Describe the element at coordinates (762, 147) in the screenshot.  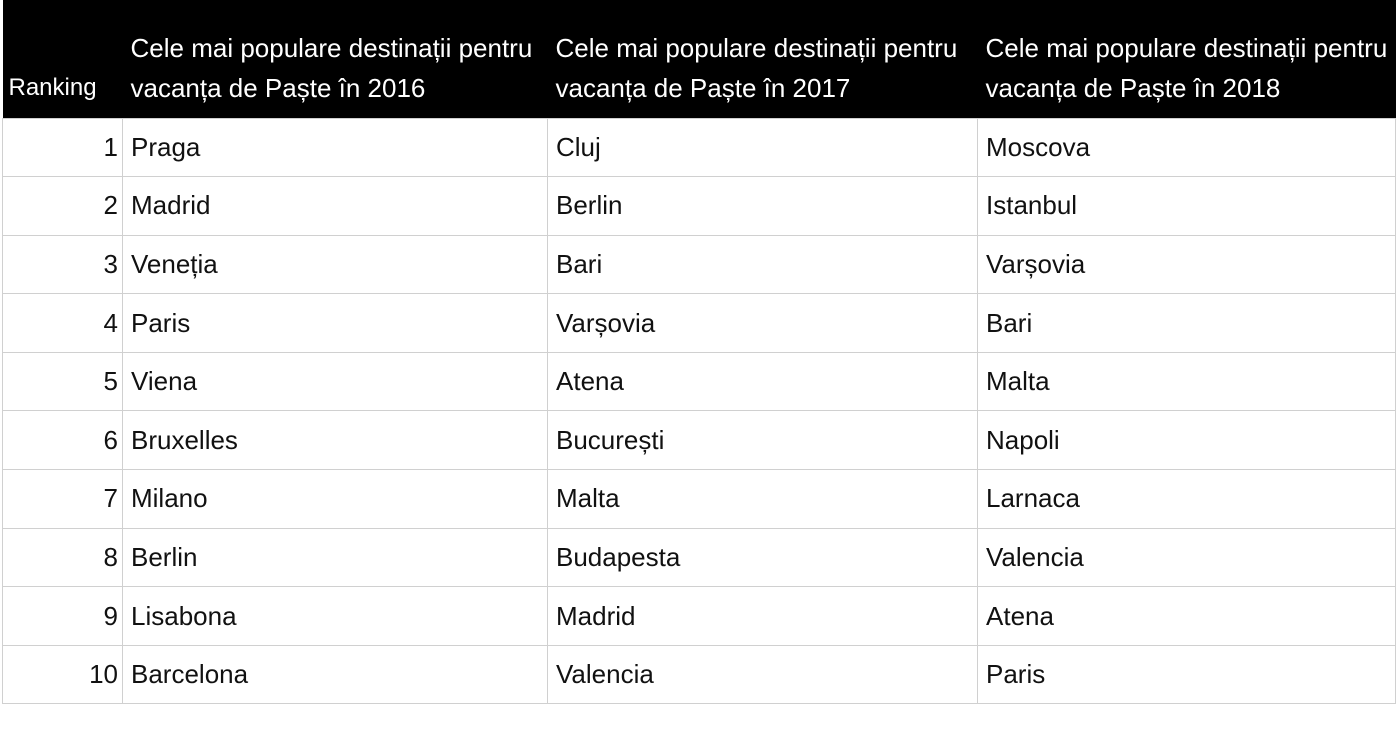
I see `destination-cell: Cluj` at that location.